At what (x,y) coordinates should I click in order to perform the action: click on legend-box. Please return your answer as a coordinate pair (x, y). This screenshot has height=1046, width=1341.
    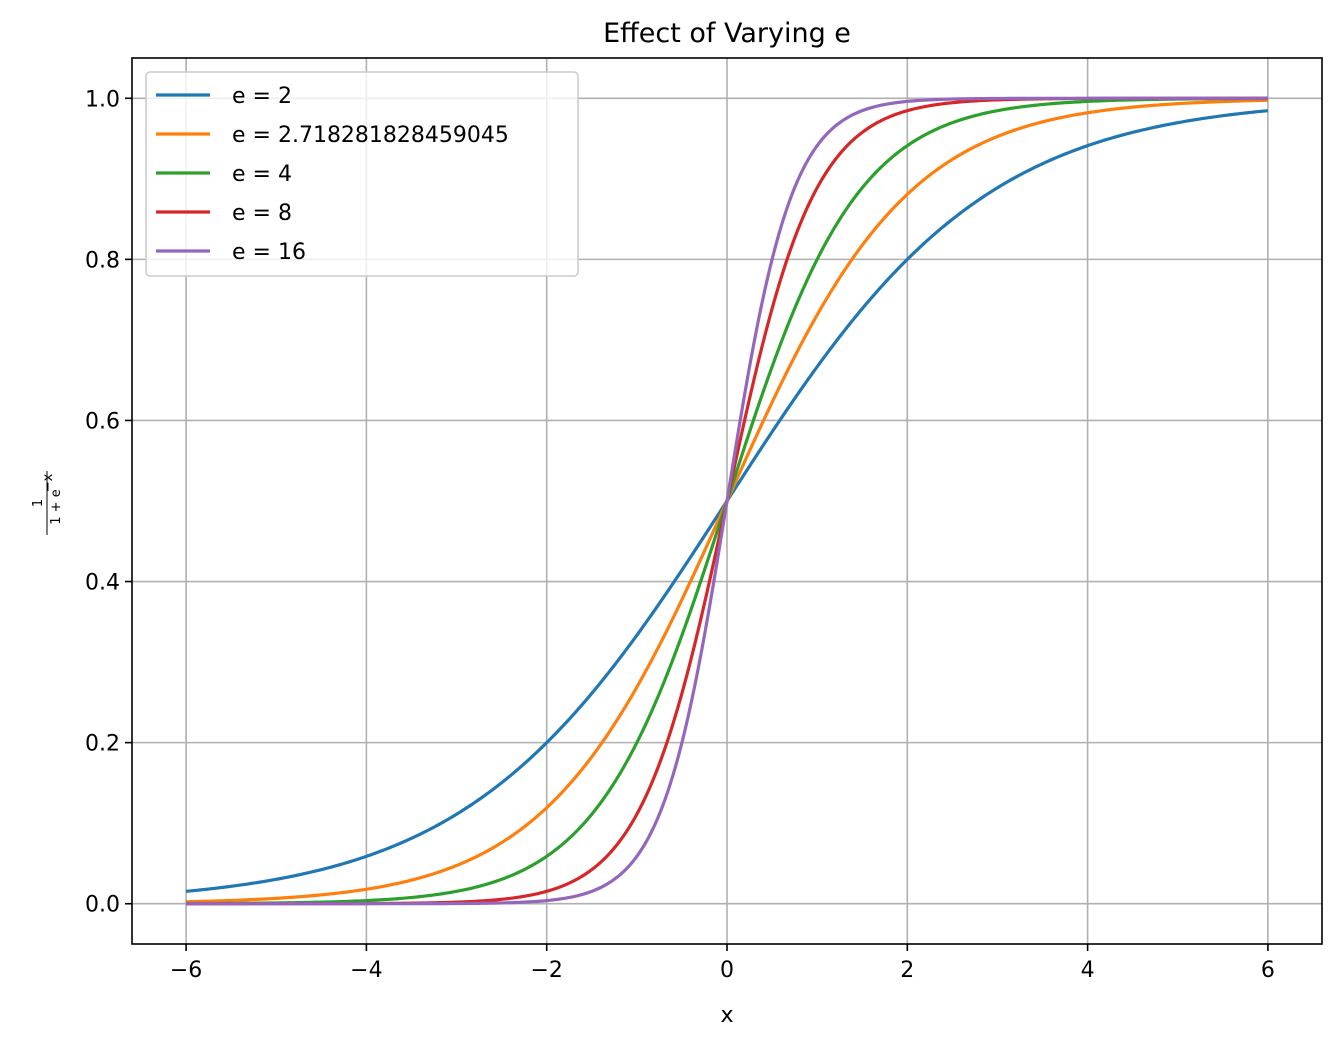
    Looking at the image, I should click on (362, 174).